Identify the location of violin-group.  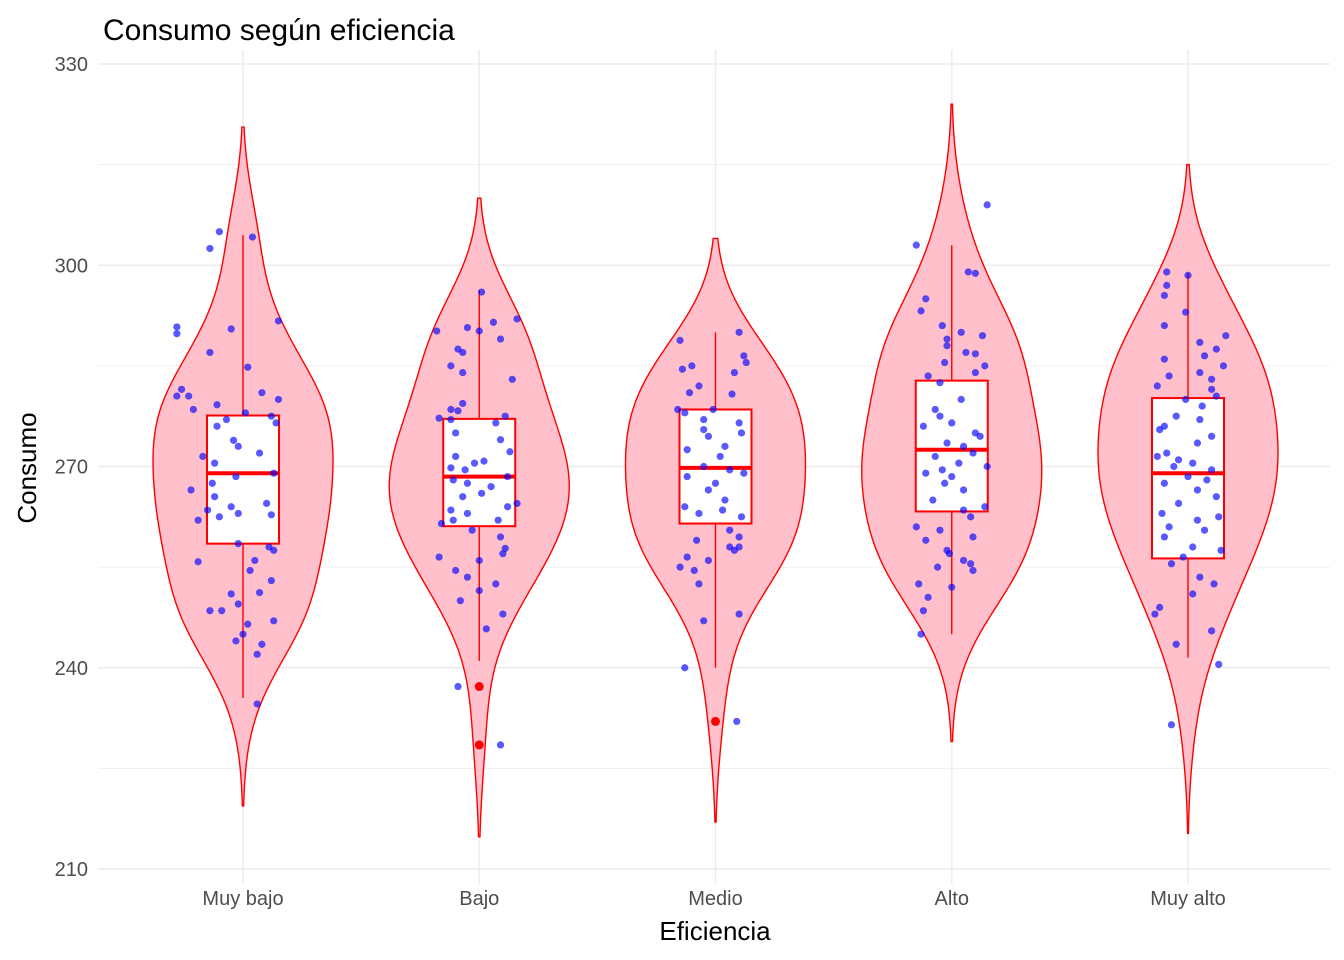
(715, 530).